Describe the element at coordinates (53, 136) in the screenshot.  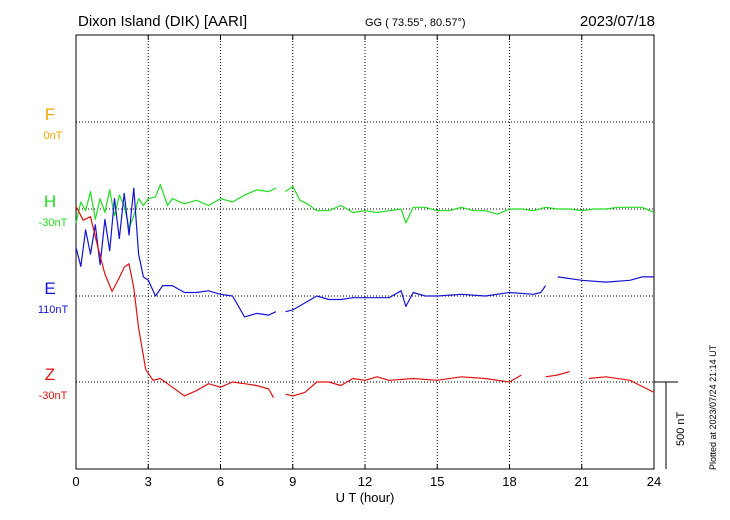
I see `channel-offset-f: 0nT` at that location.